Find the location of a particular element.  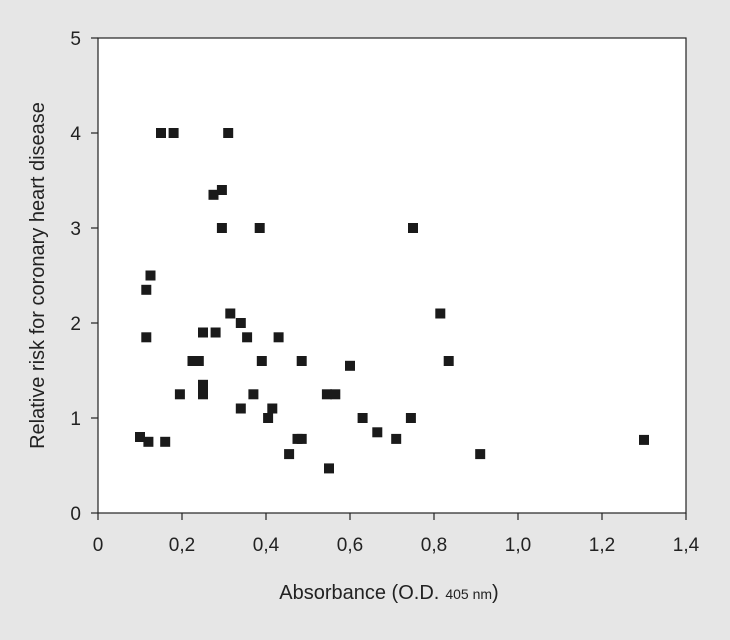

x-axis-title-unit: 405 nm is located at coordinates (468, 594).